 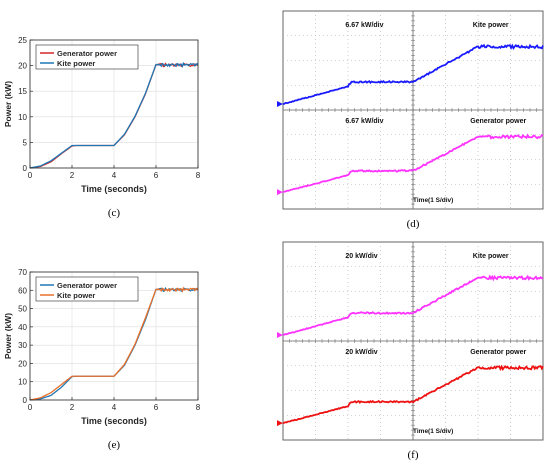 I want to click on panel-label: (f), so click(x=413, y=455).